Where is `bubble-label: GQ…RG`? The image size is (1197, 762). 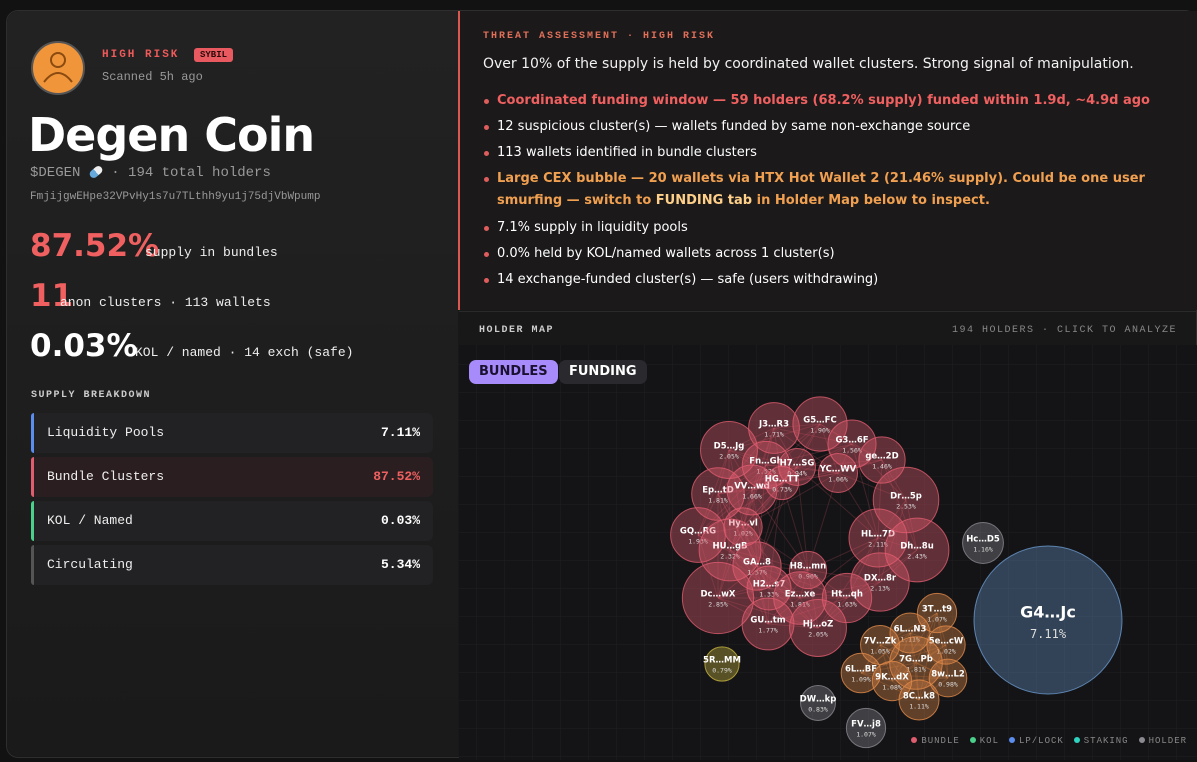
bubble-label: GQ…RG is located at coordinates (698, 532).